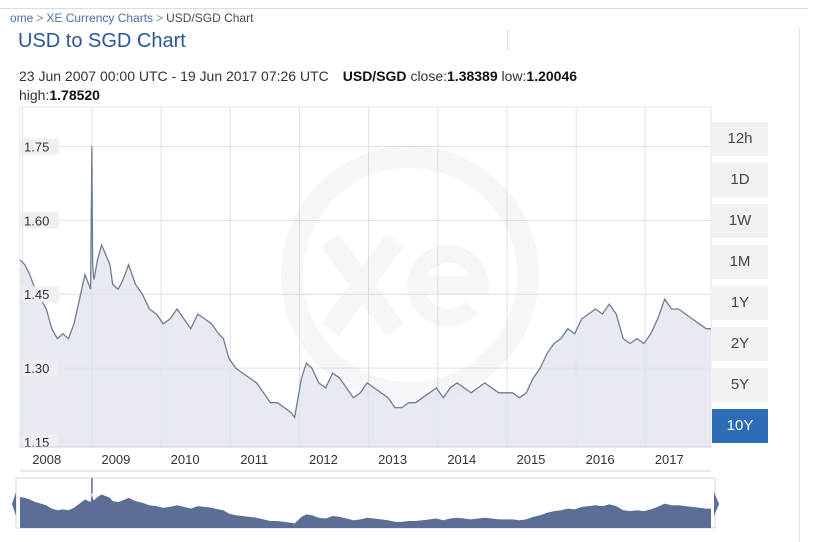  Describe the element at coordinates (799, 285) in the screenshot. I see `panel-border` at that location.